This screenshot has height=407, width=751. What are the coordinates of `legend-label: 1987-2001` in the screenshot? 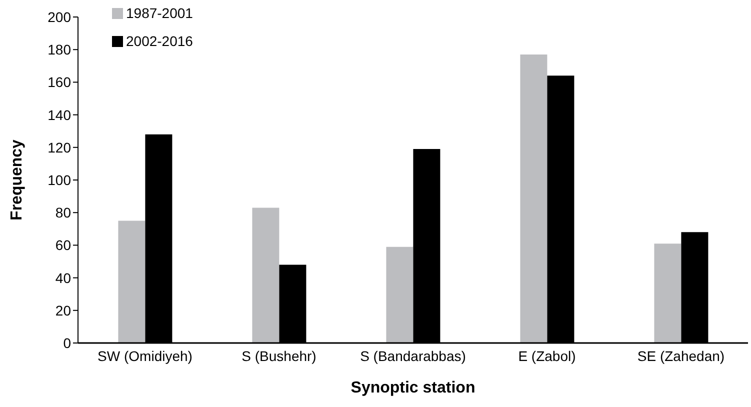 It's located at (159, 13).